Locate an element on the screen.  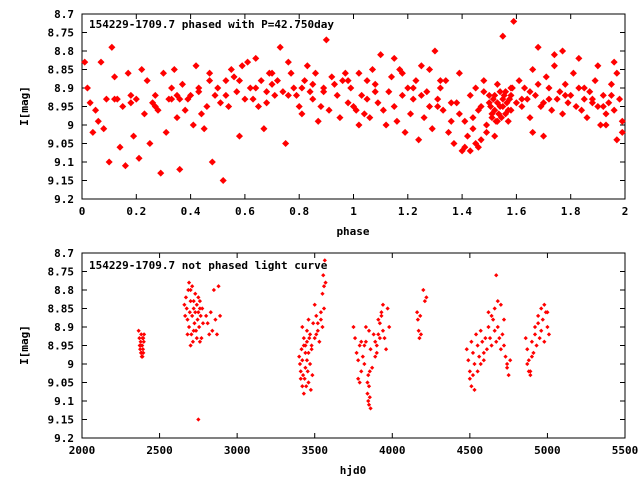
x-tick-label: 0.8 is located at coordinates (299, 211).